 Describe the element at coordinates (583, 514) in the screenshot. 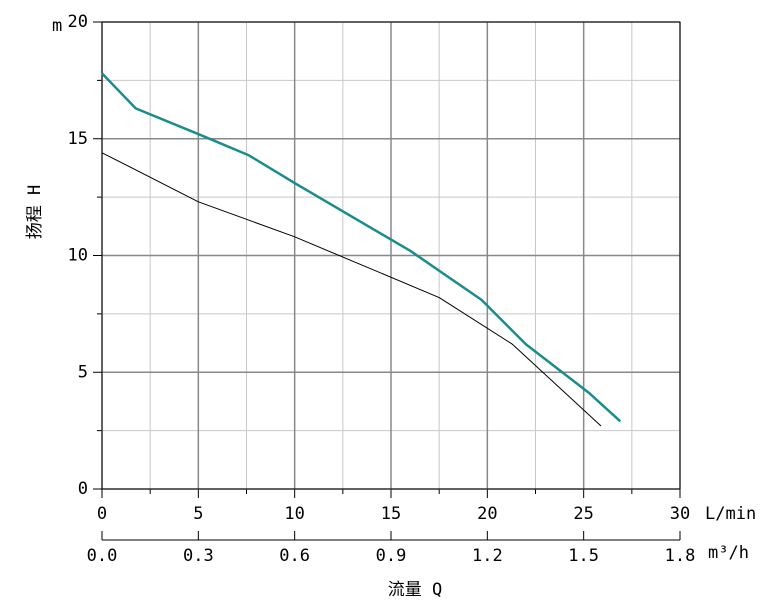

I see `x-tick-label: 25` at that location.